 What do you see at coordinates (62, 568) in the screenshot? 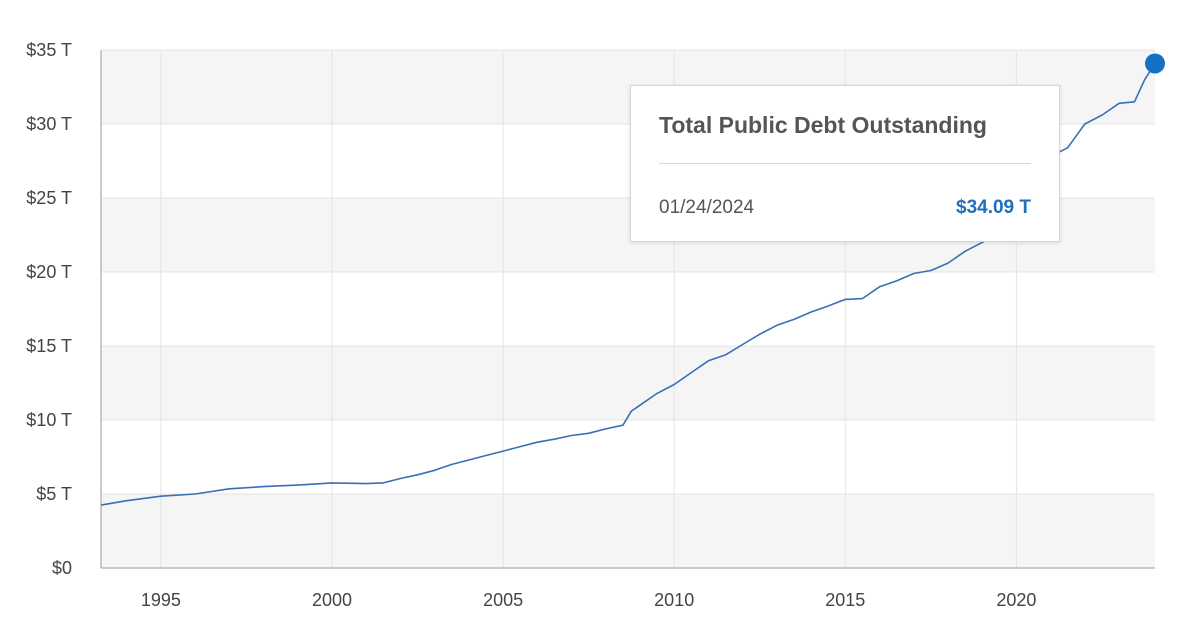
I see `y-tick-label: $0` at bounding box center [62, 568].